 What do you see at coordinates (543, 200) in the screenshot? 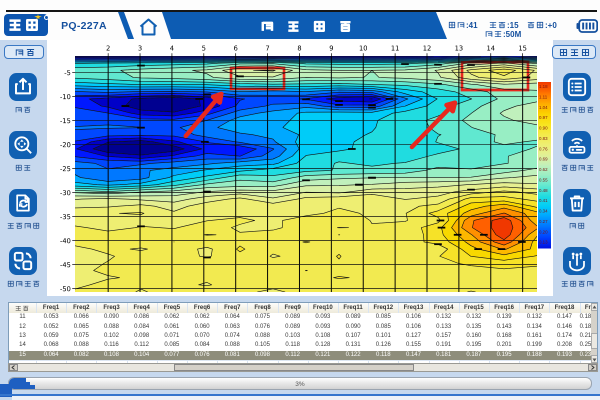
I see `svg-text: 0.41` at bounding box center [543, 200].